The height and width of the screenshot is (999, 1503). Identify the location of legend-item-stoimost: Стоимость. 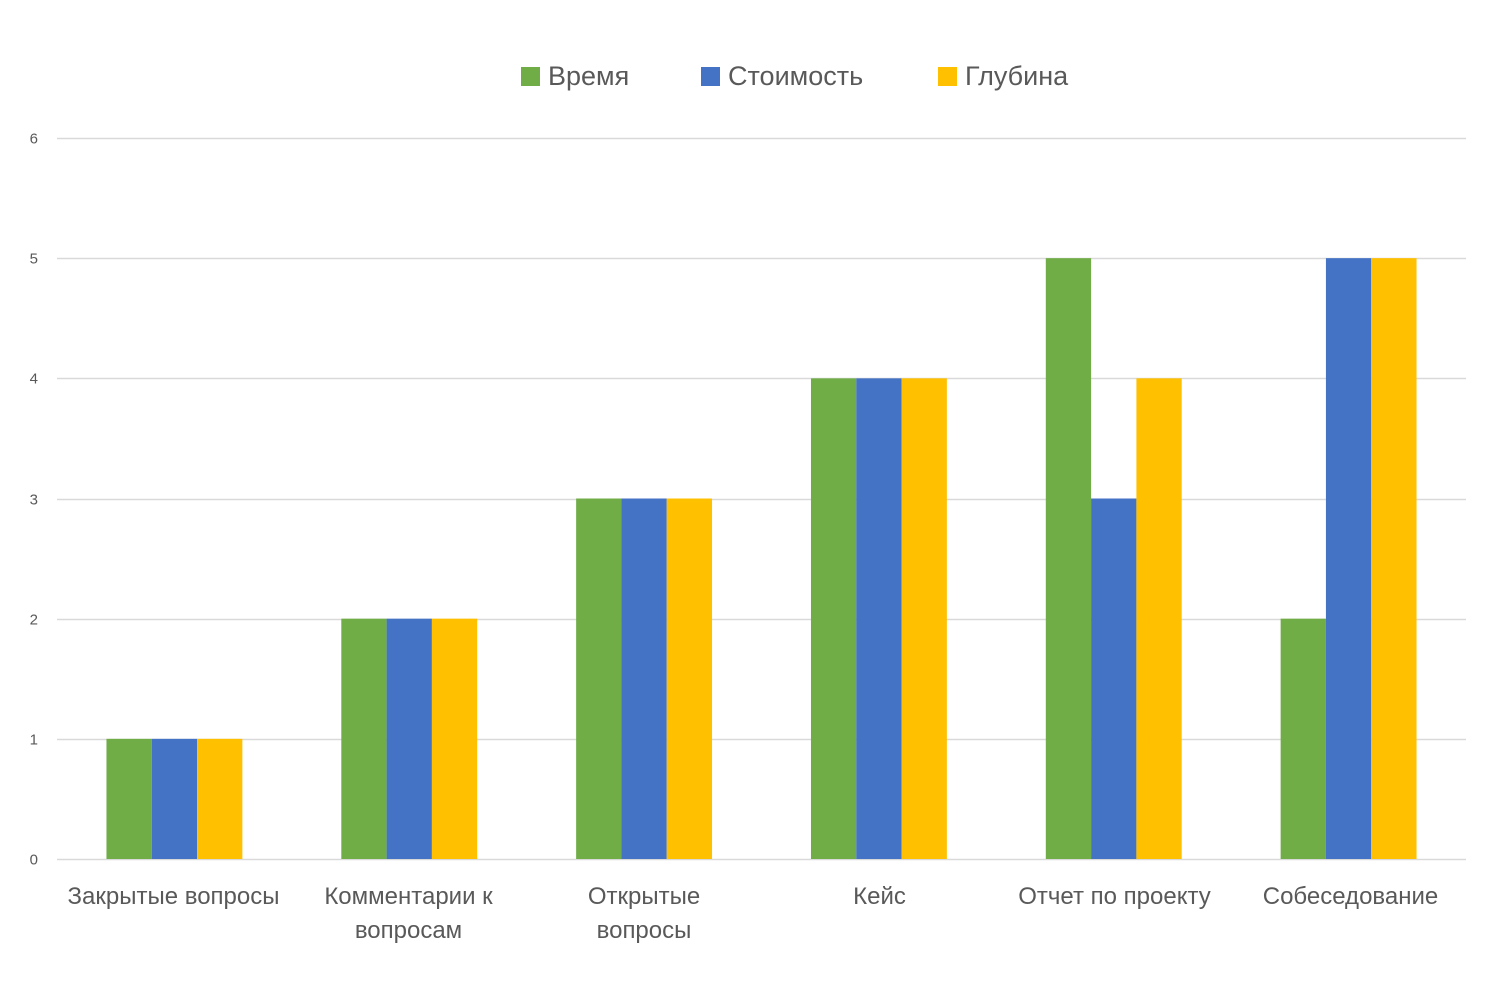
(782, 76).